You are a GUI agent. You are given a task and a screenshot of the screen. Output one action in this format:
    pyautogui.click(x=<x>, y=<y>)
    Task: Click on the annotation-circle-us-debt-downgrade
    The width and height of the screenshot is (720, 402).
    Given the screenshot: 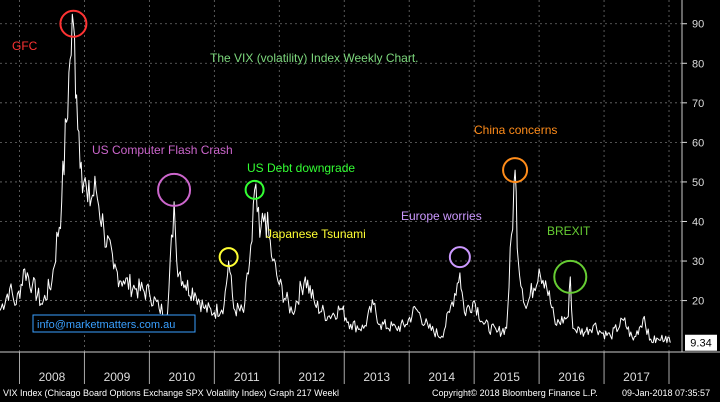 What is the action you would take?
    pyautogui.click(x=254, y=189)
    